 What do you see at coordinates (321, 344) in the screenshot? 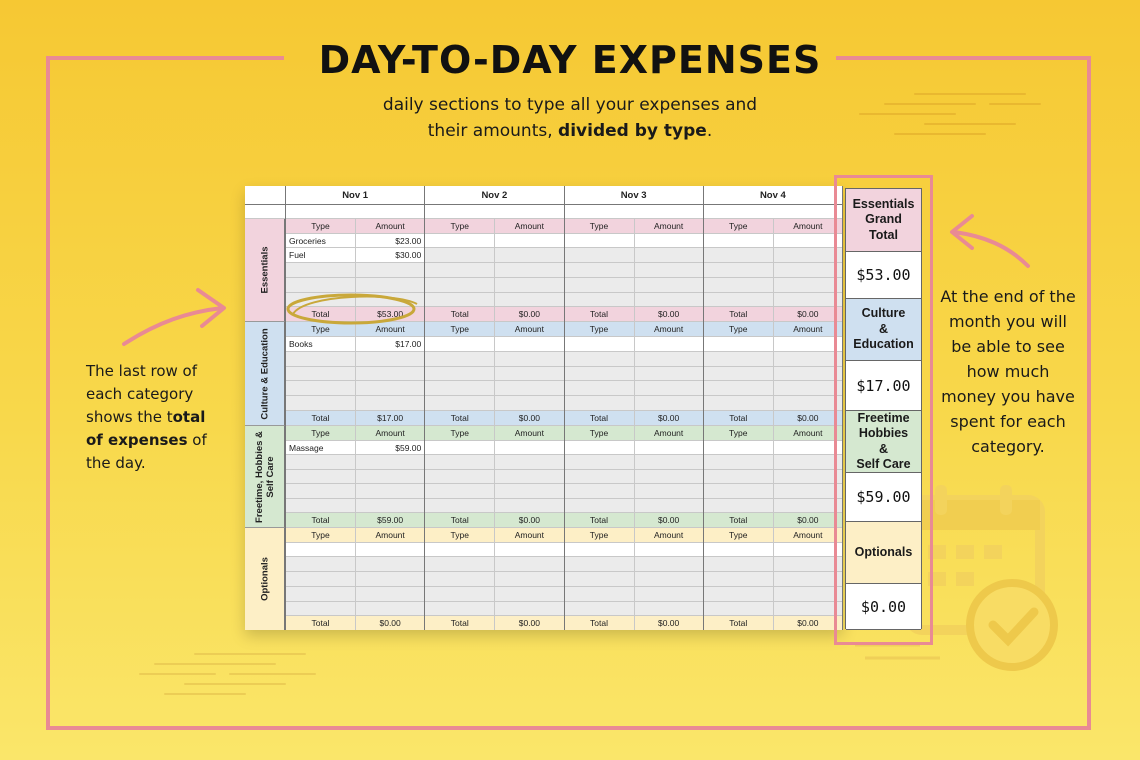
I see `expense-type-cell: Books` at bounding box center [321, 344].